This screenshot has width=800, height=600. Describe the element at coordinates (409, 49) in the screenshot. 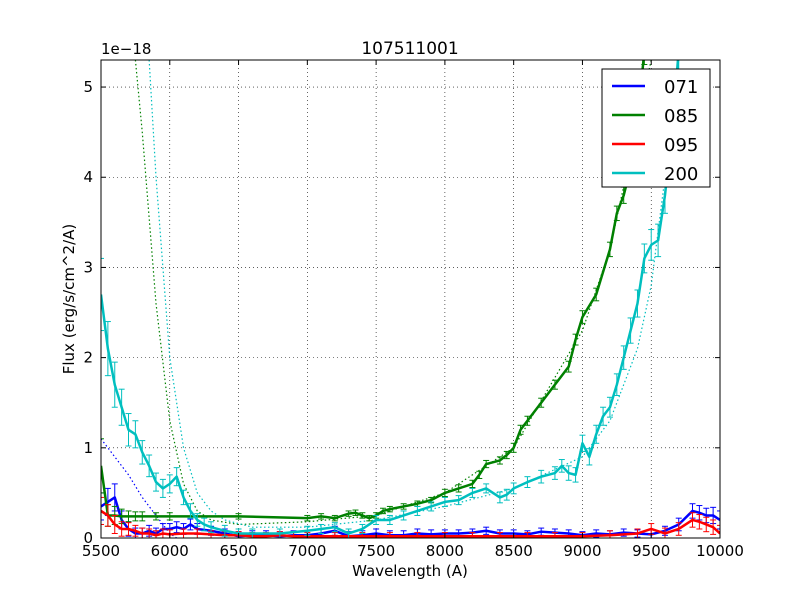

I see `chart-title: 107511001` at that location.